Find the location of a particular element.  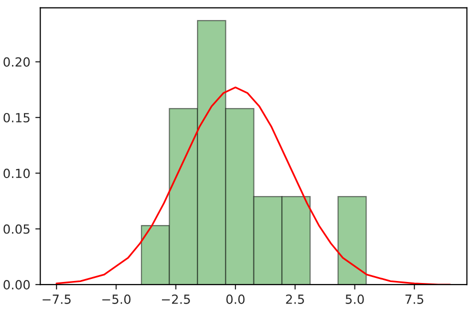

x-tick-label: 0.0 is located at coordinates (235, 299).